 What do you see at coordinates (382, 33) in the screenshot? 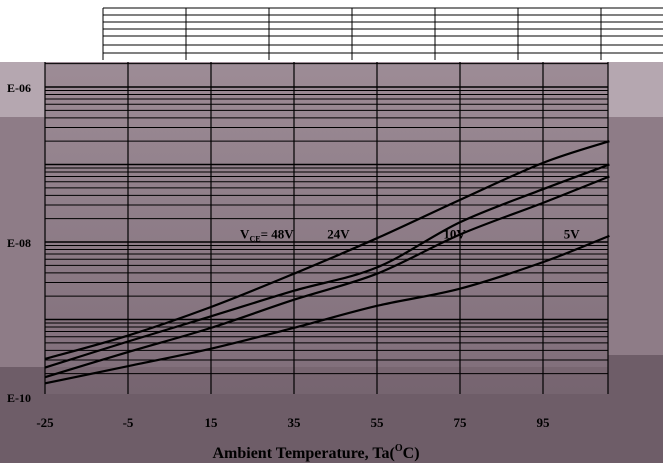
I see `top-grid-strip` at bounding box center [382, 33].